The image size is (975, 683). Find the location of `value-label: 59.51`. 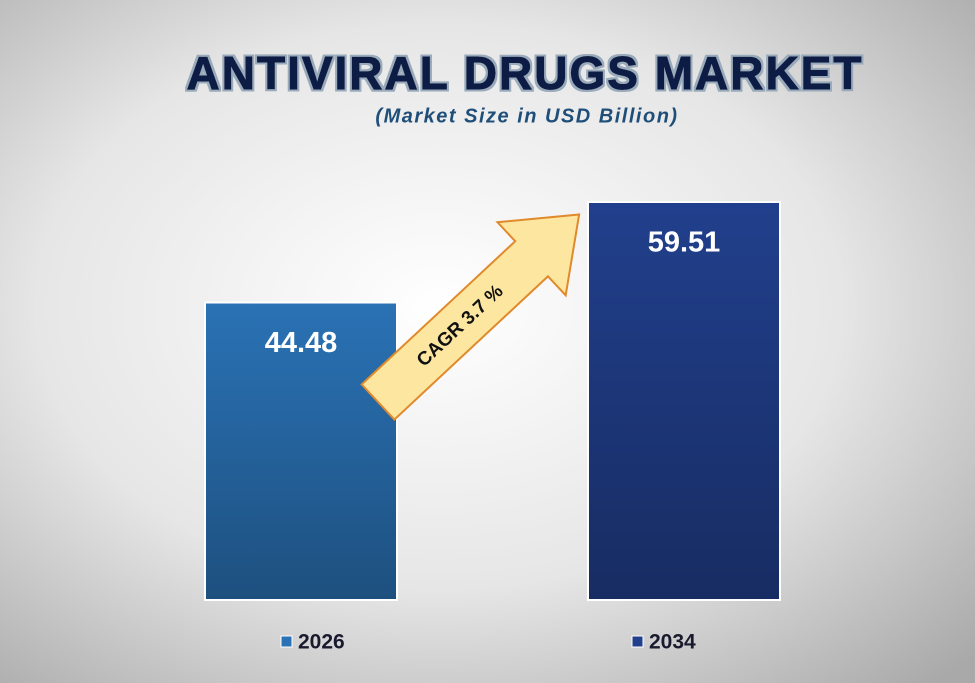

value-label: 59.51 is located at coordinates (684, 243).